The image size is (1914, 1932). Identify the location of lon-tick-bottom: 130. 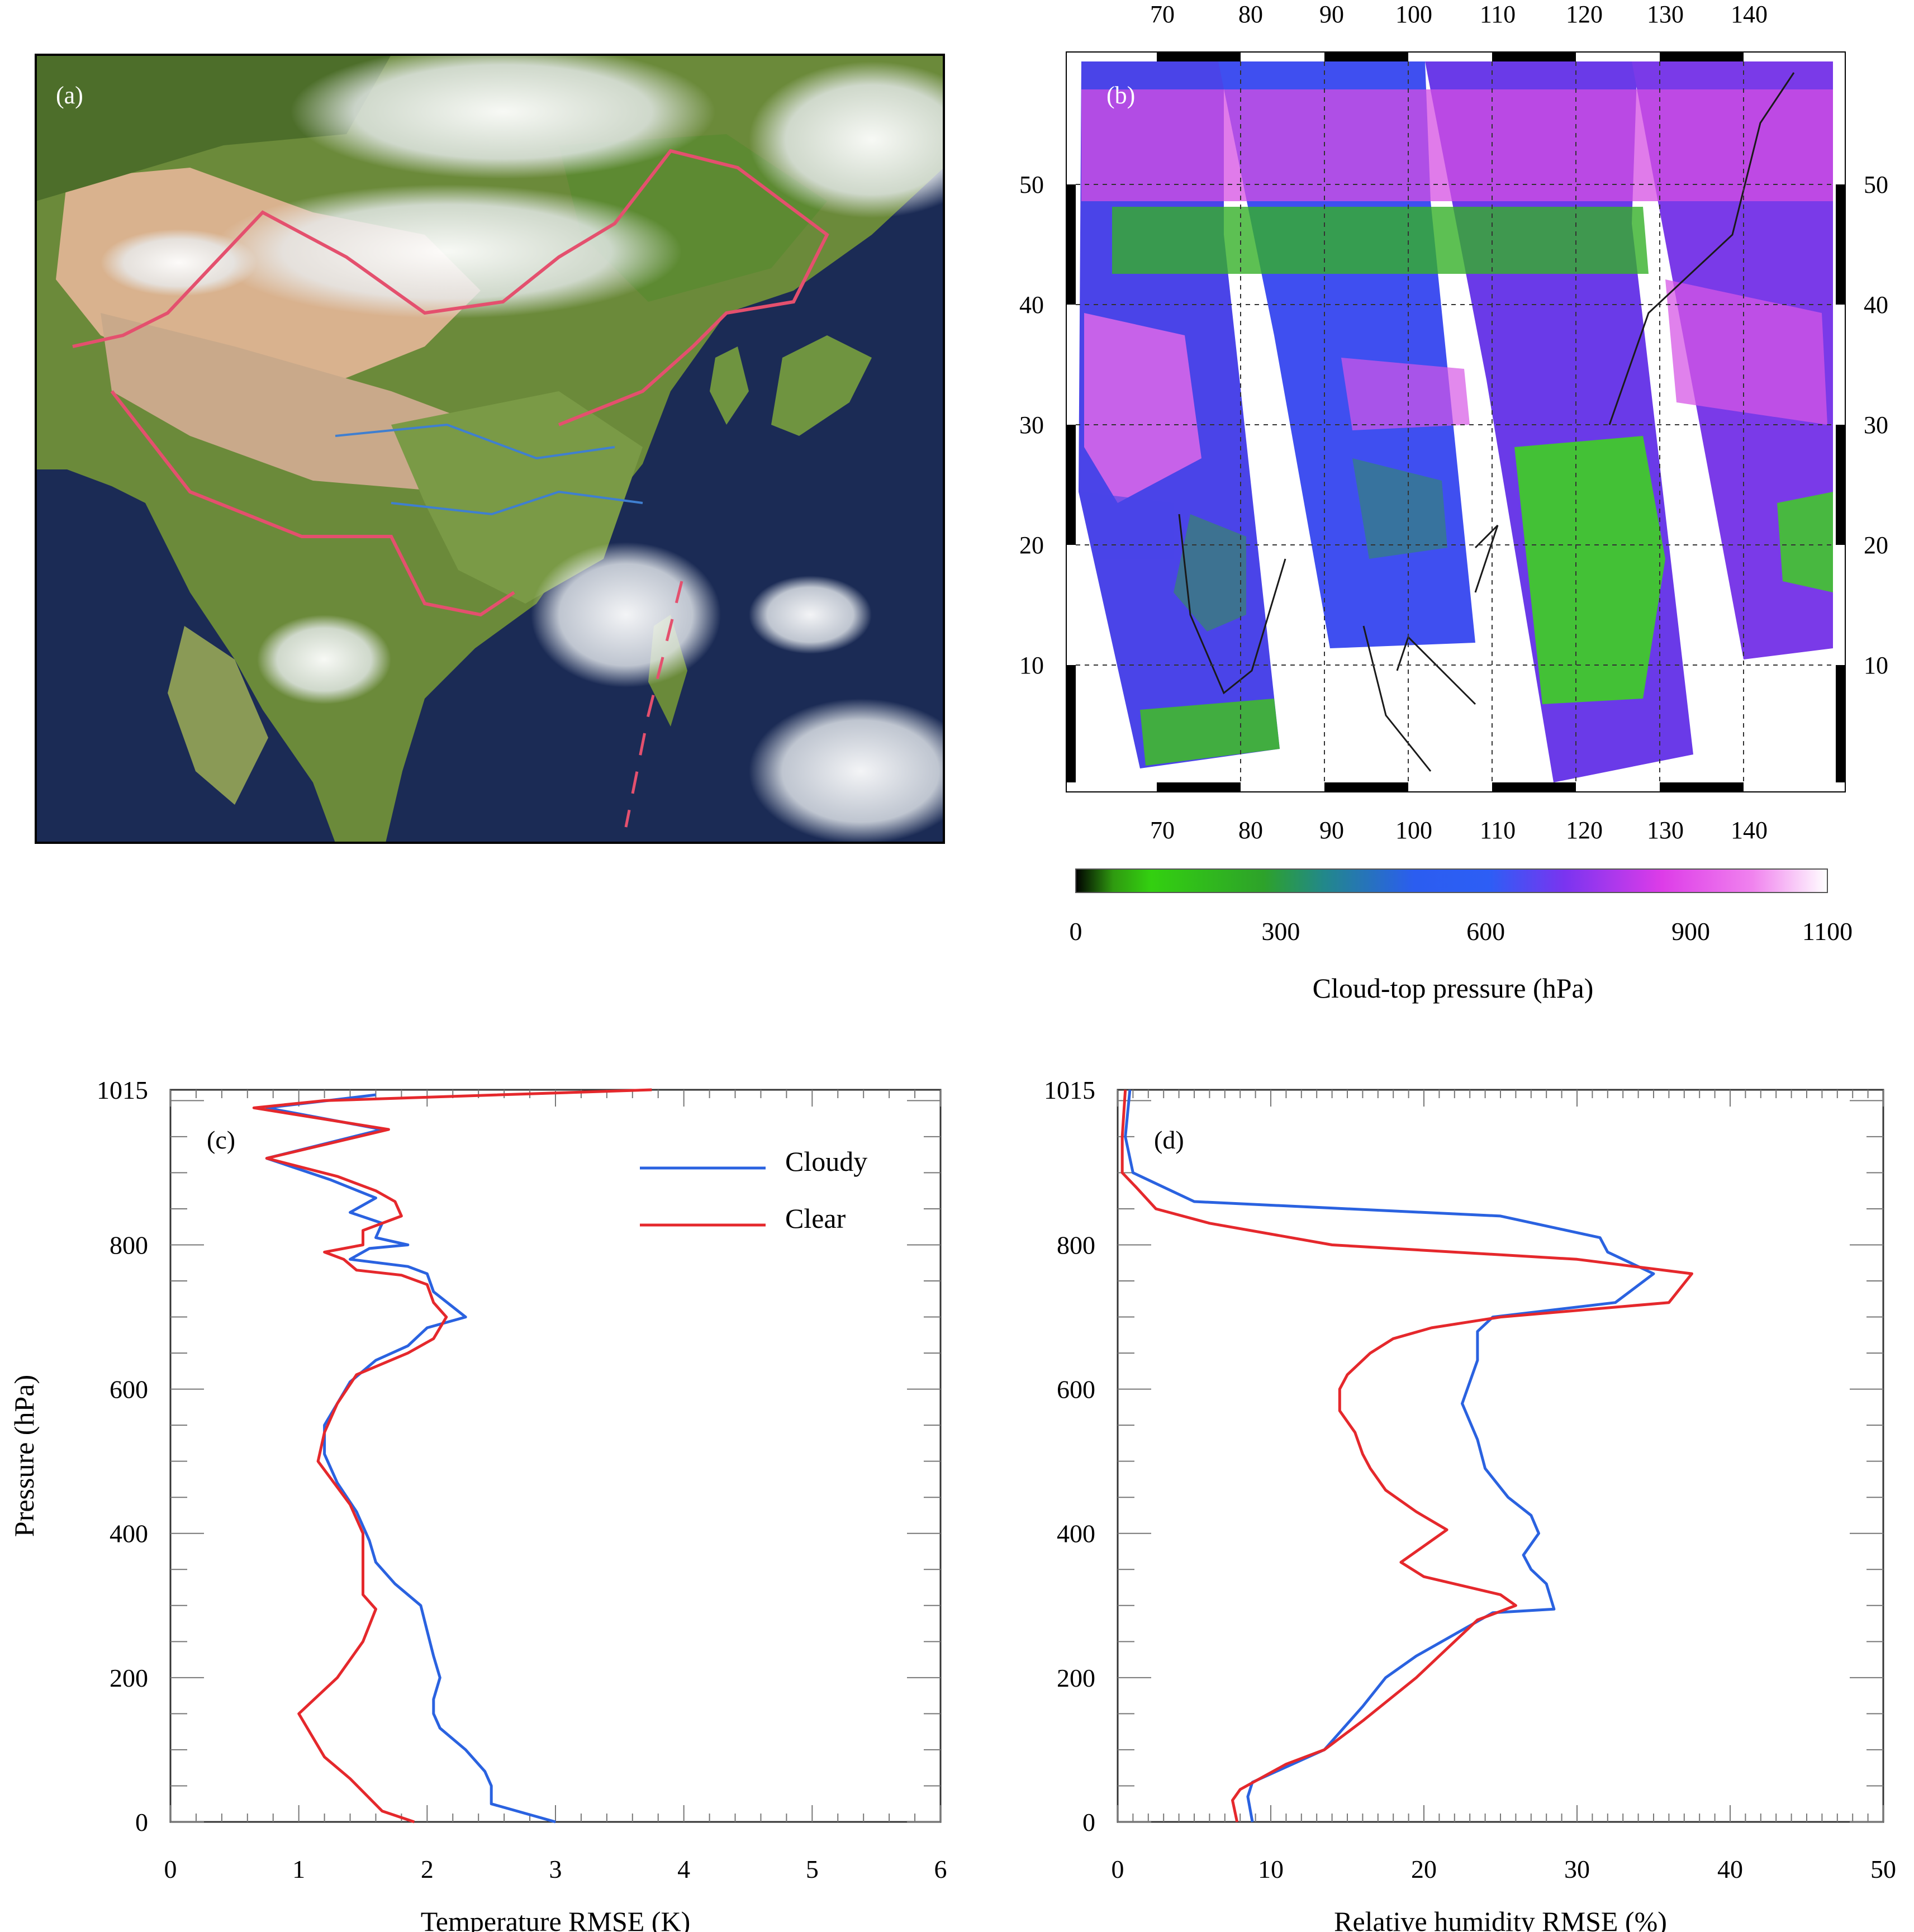
(1665, 830).